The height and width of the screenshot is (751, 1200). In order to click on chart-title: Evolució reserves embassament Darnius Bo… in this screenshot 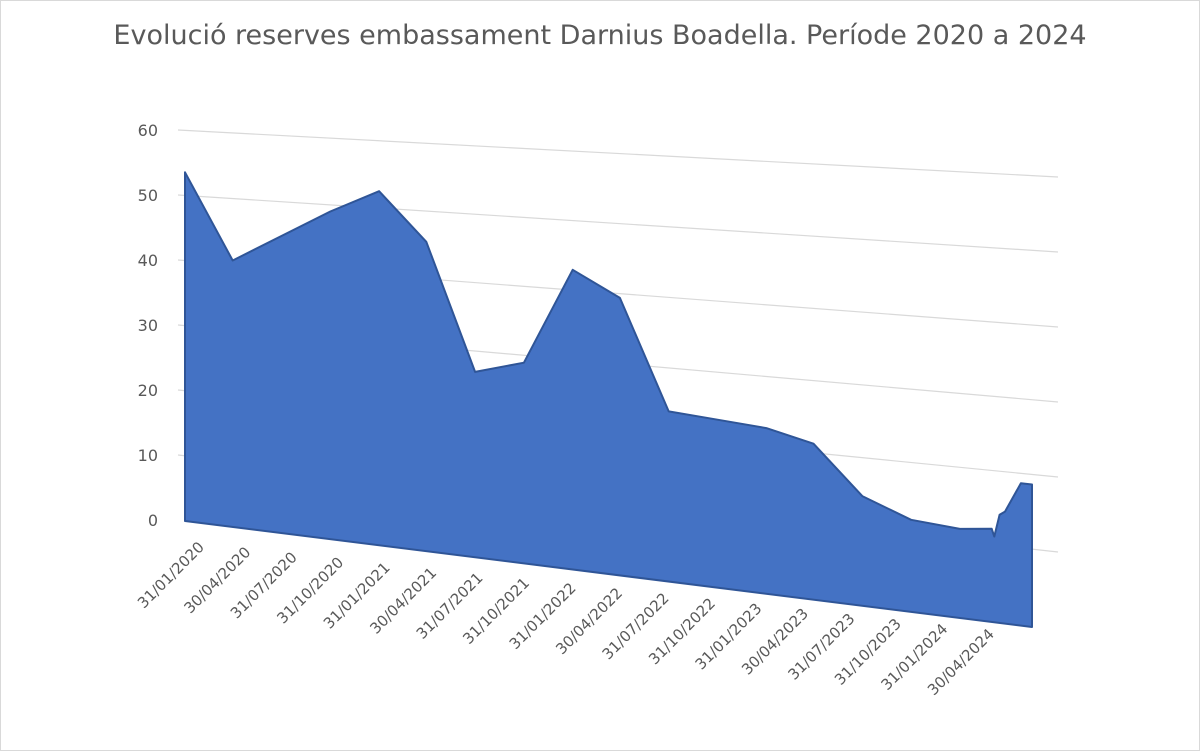, I will do `click(600, 35)`.